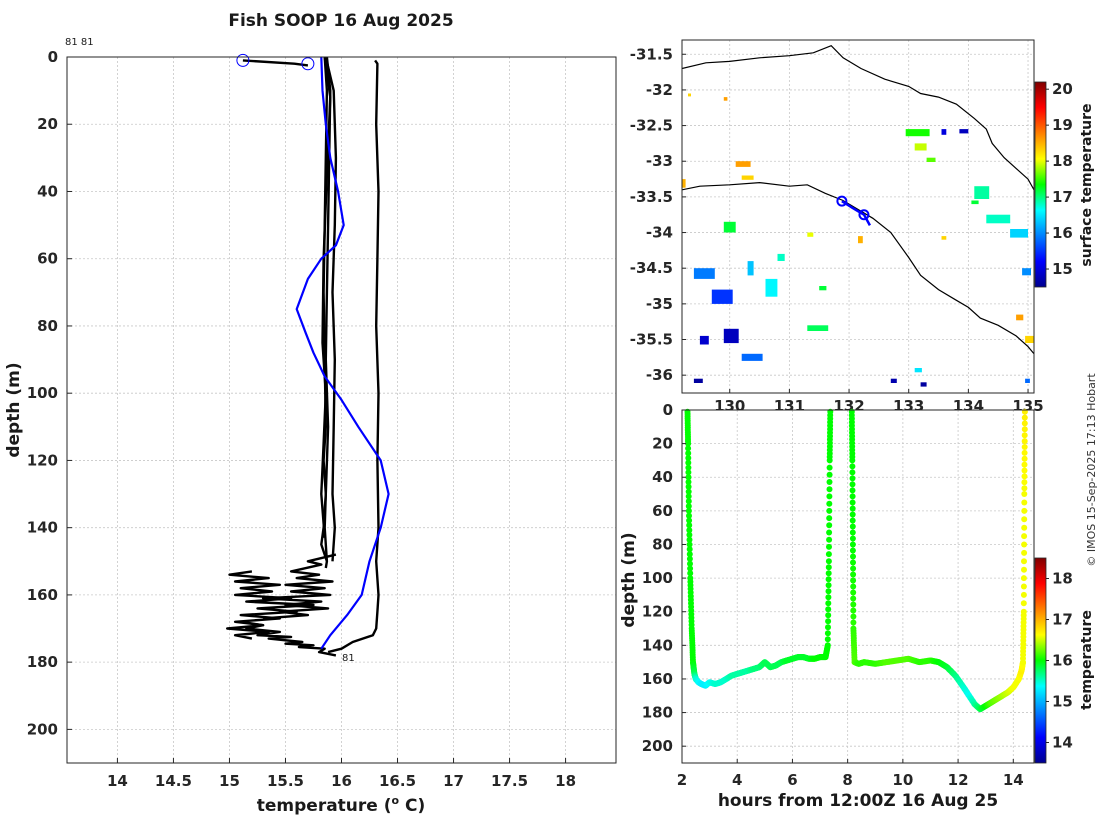  What do you see at coordinates (958, 780) in the screenshot?
I see `timeseries-x-tick-label: 12` at bounding box center [958, 780].